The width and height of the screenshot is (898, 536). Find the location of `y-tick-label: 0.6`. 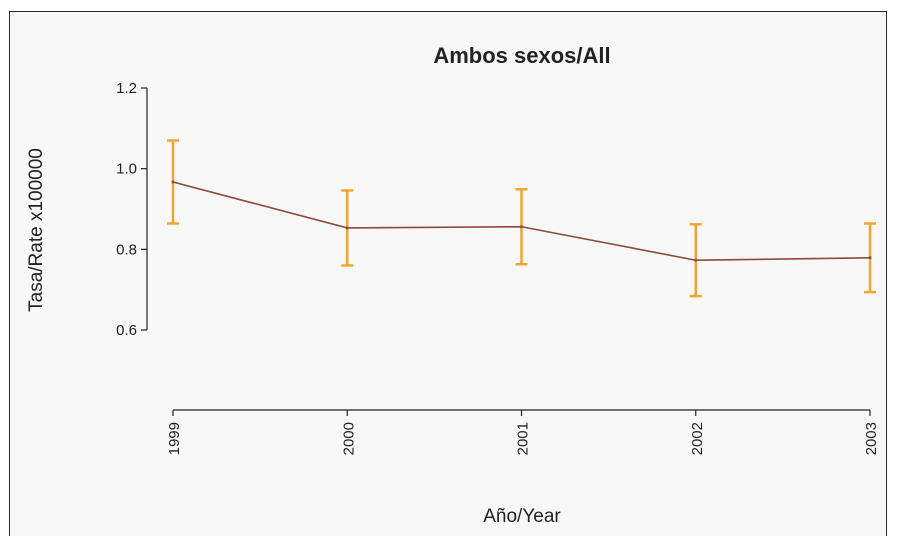

y-tick-label: 0.6 is located at coordinates (126, 330).